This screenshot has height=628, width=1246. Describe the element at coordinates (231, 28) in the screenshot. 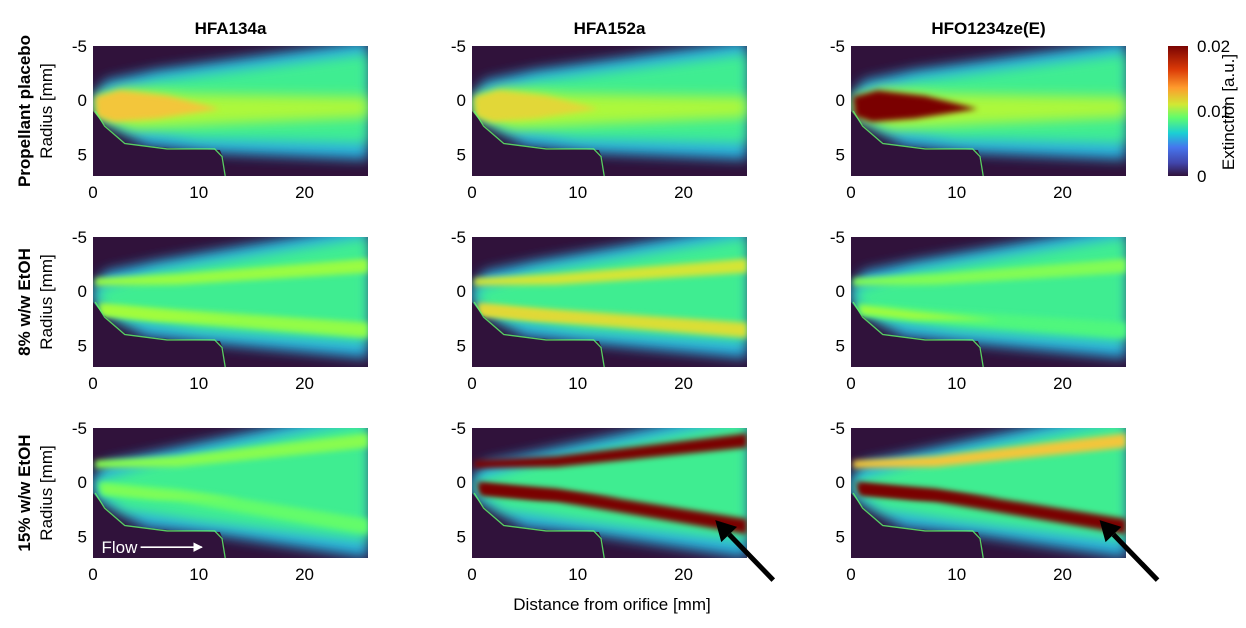

I see `column-title: HFA134a` at that location.